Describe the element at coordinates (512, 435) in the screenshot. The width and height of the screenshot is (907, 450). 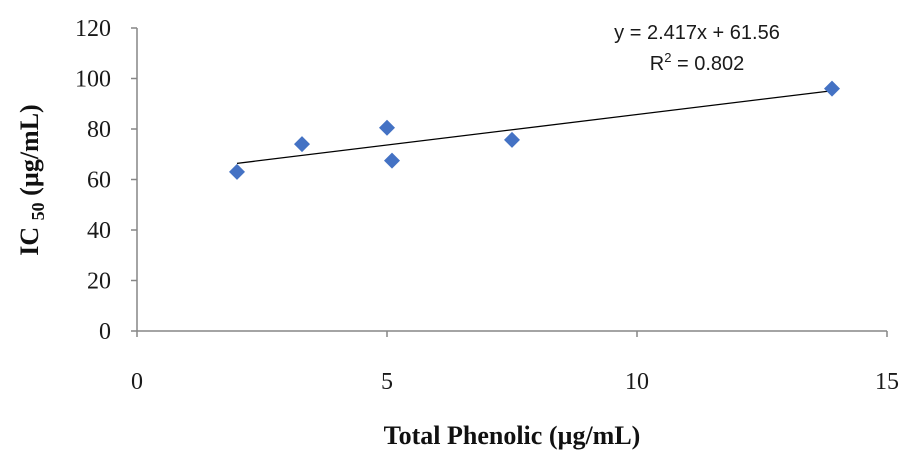
I see `x-axis-title: Total Phenolic (µg/mL)` at that location.